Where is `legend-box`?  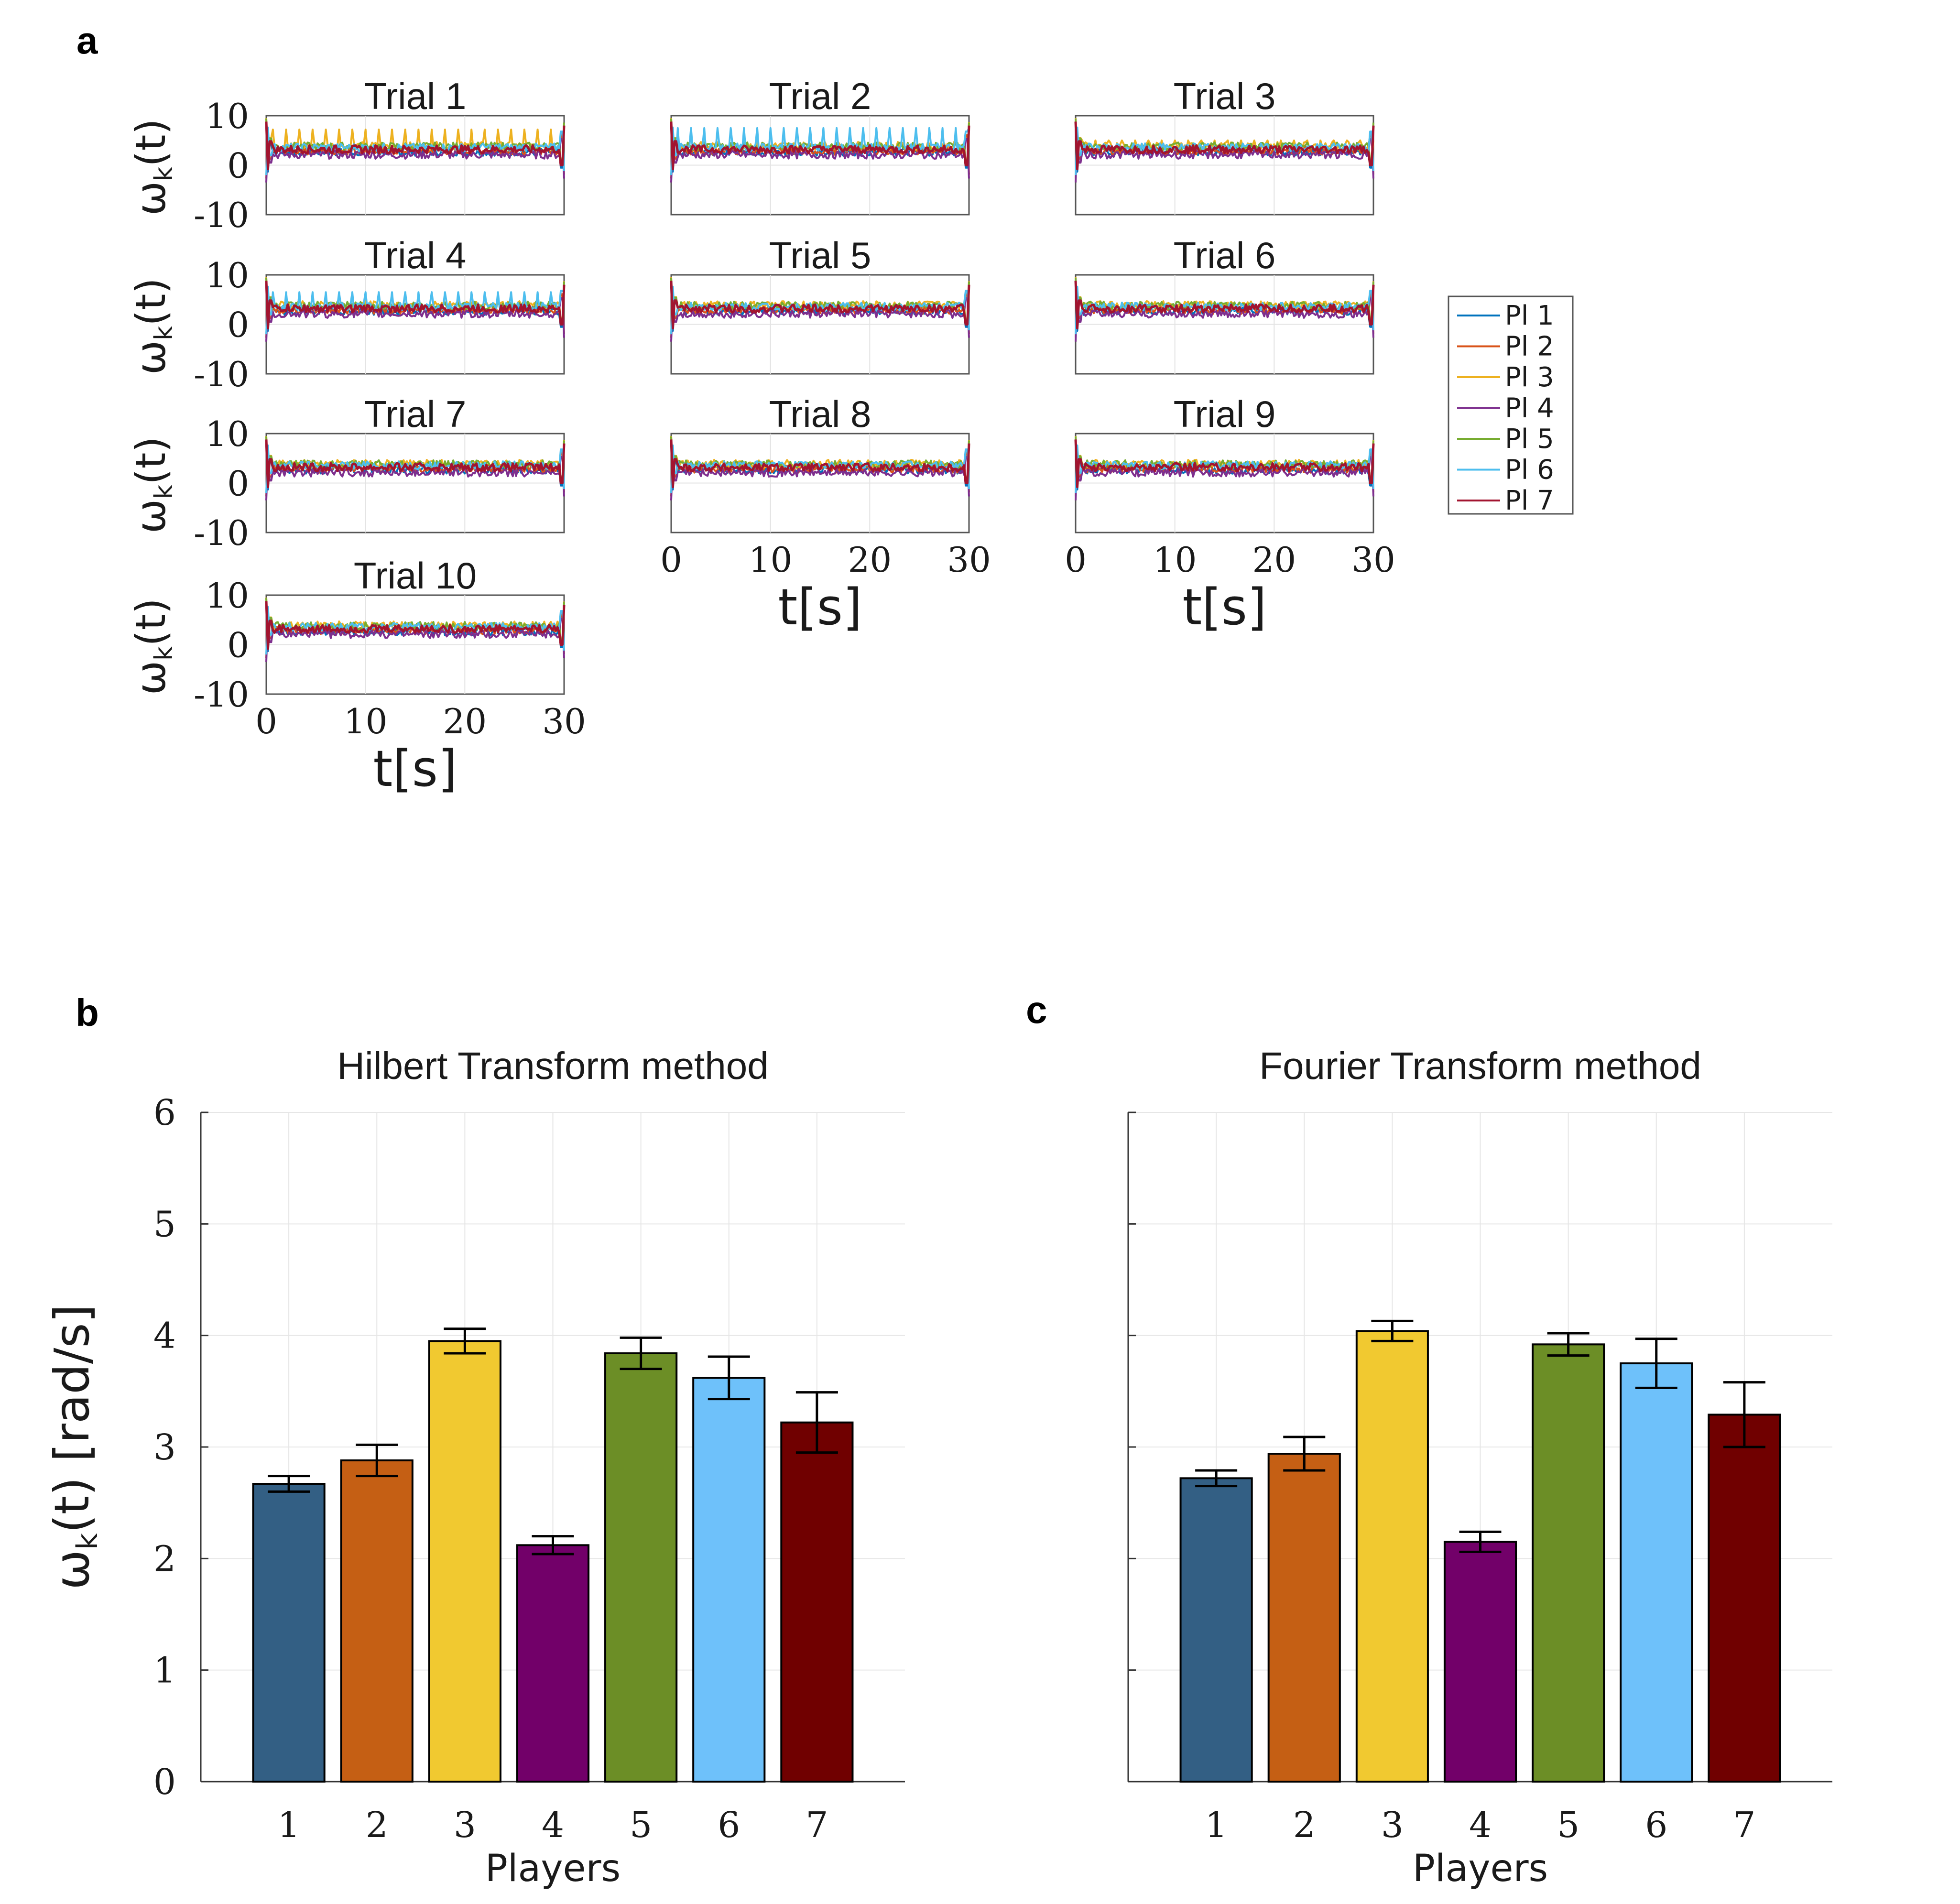 legend-box is located at coordinates (1511, 405).